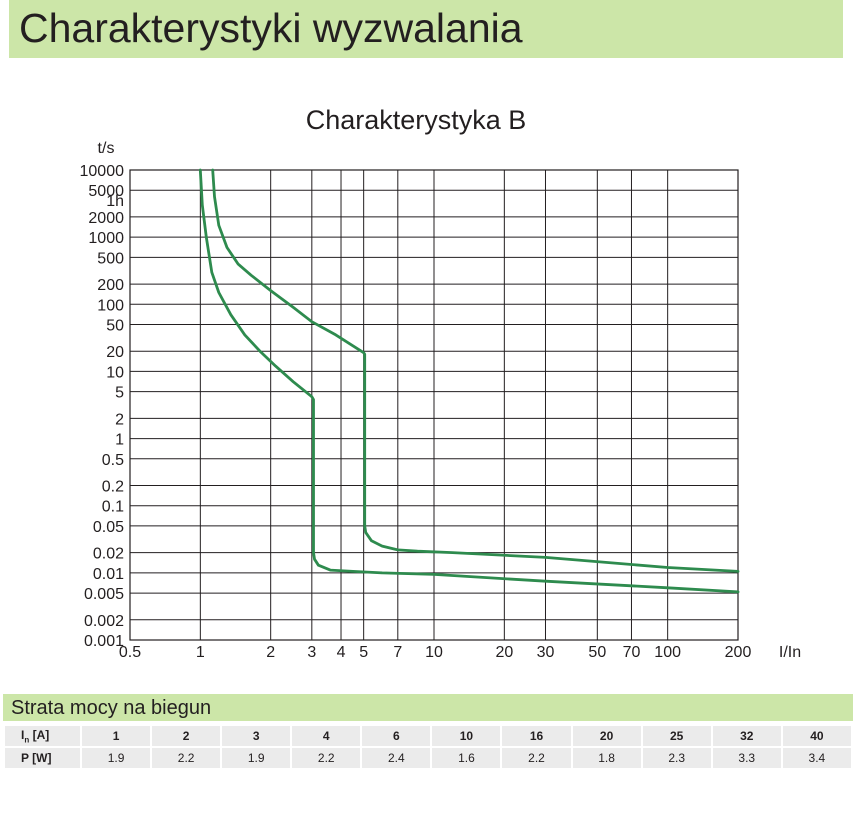 This screenshot has height=820, width=853. Describe the element at coordinates (108, 527) in the screenshot. I see `y-tick-label: 0.05` at that location.